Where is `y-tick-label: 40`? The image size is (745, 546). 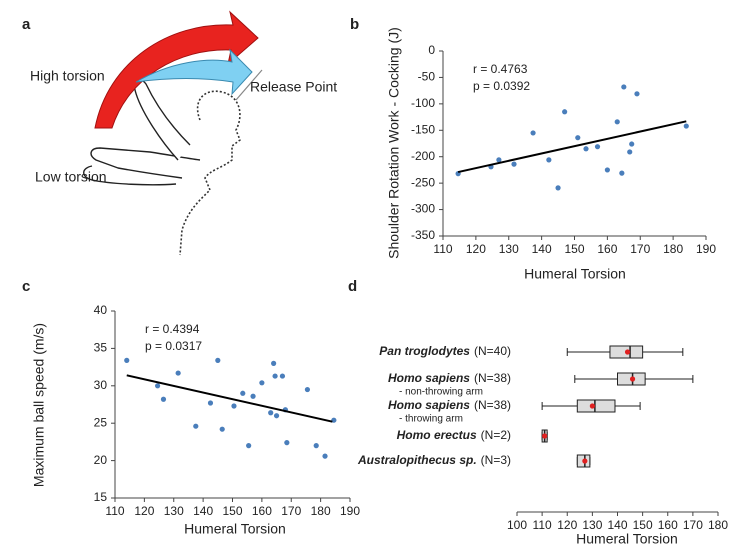 y-tick-label: 40 is located at coordinates (101, 310).